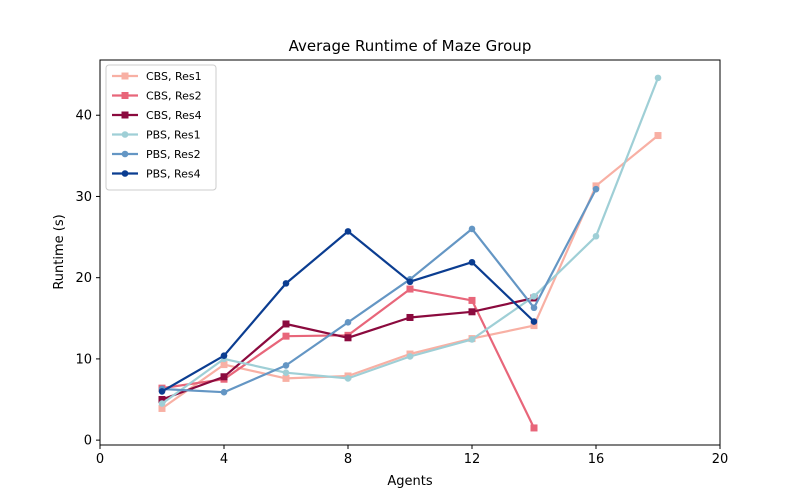 This screenshot has height=500, width=800. What do you see at coordinates (83, 278) in the screenshot?
I see `y-tick-label: 20` at bounding box center [83, 278].